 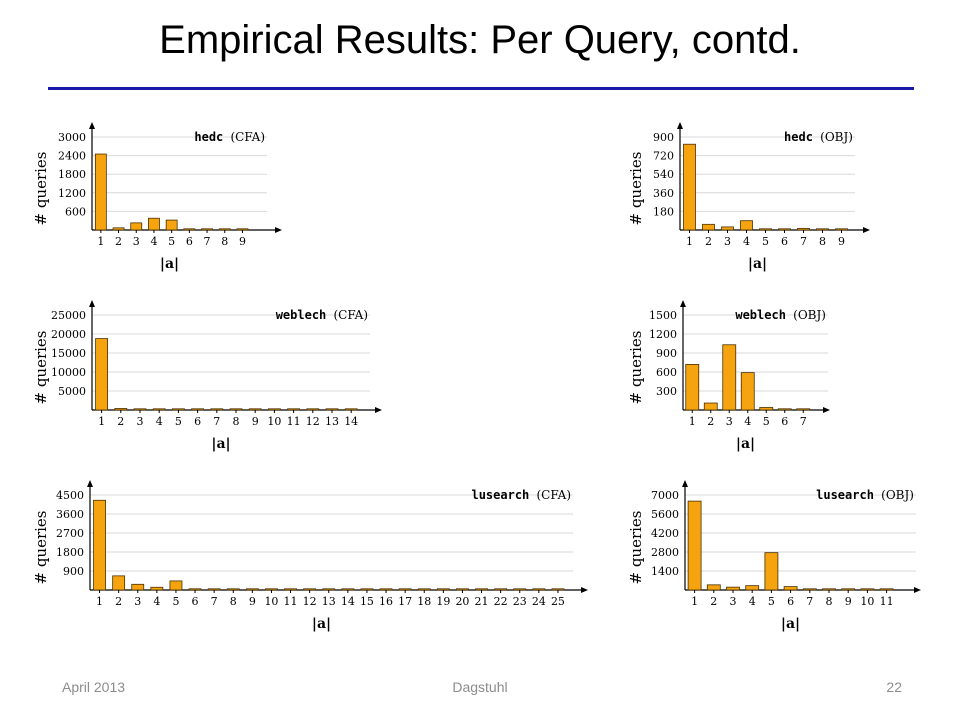 What do you see at coordinates (153, 241) in the screenshot?
I see `x-tick-label: 4` at bounding box center [153, 241].